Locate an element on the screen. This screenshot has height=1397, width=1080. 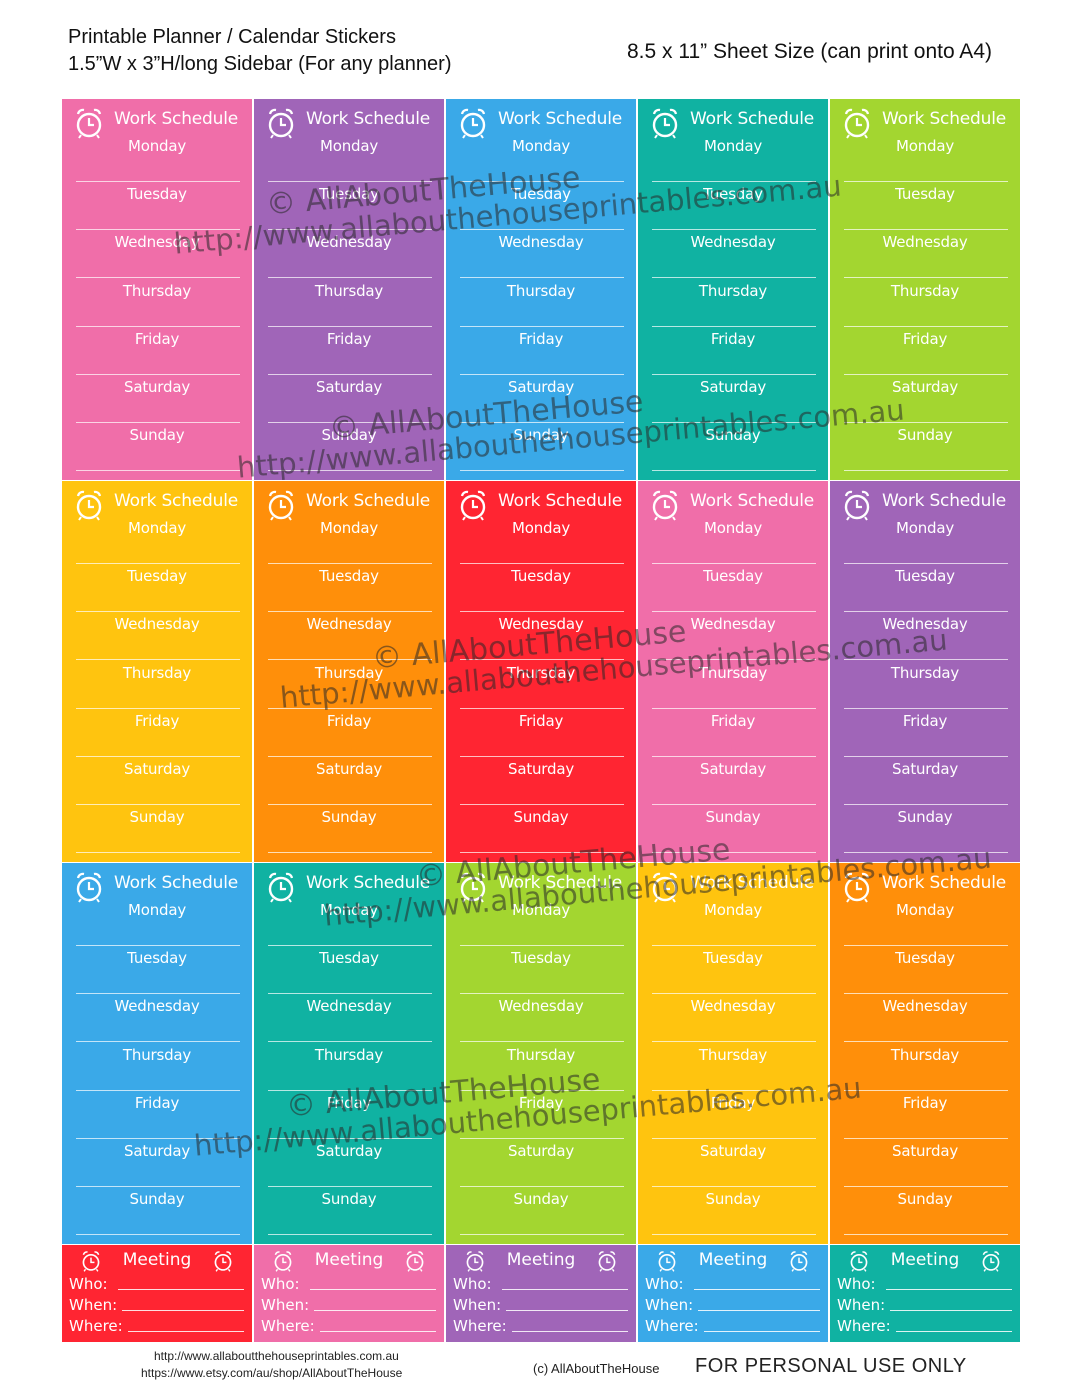
meeting-field: When: is located at coordinates (156, 1305).